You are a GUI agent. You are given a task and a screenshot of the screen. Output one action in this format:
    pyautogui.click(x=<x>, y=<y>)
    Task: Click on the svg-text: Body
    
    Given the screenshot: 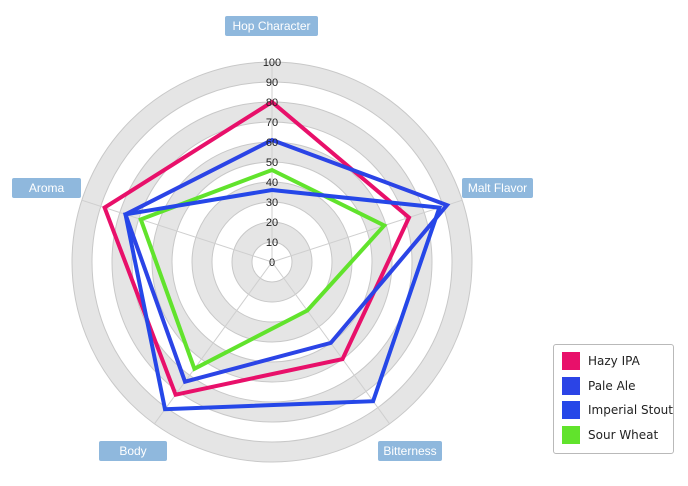 What is the action you would take?
    pyautogui.click(x=132, y=451)
    